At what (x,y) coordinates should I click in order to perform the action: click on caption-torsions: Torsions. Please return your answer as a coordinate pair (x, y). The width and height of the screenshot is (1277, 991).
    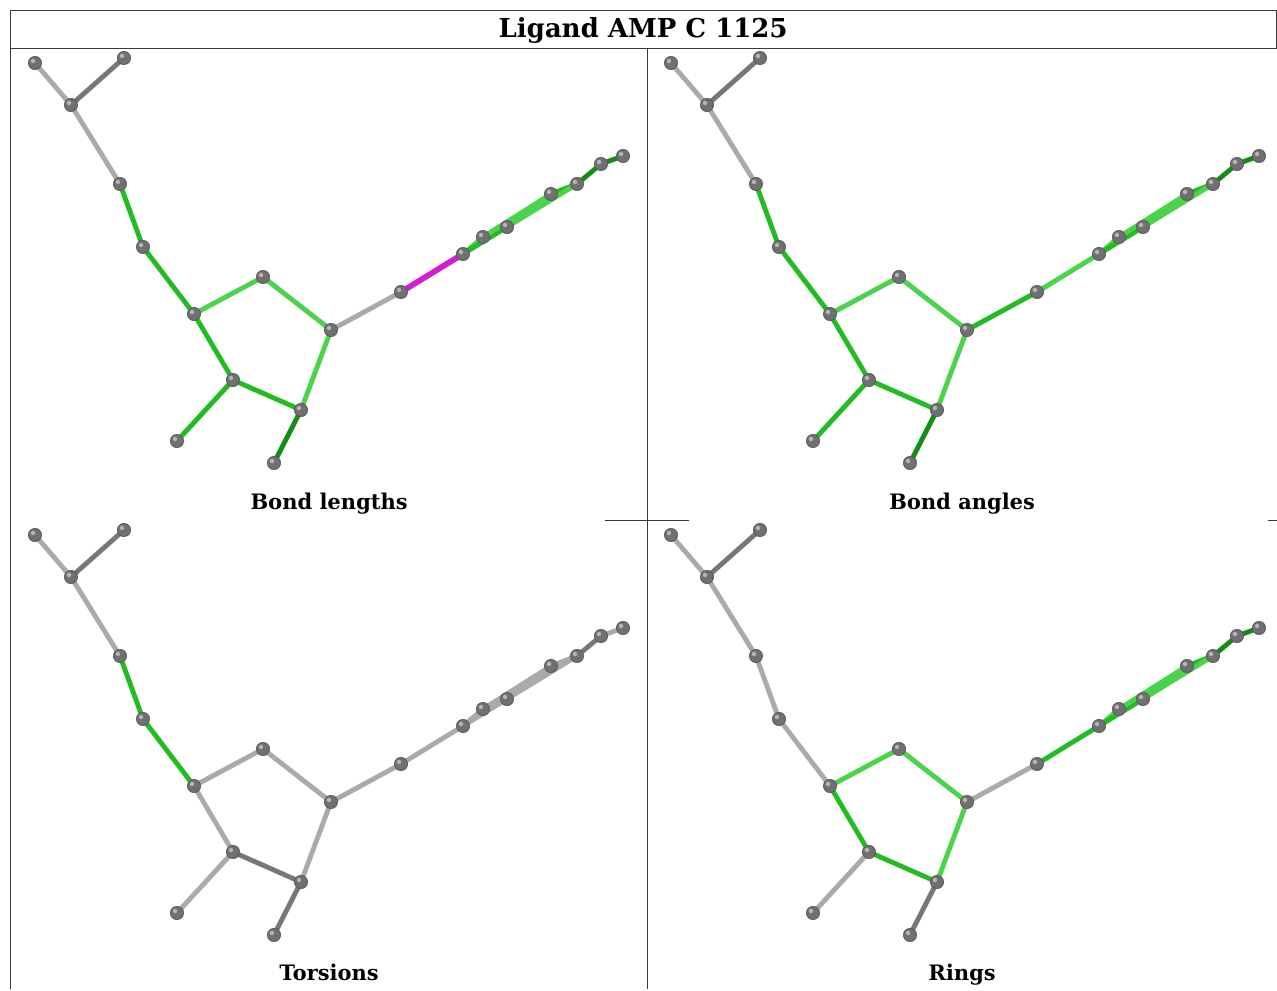
    Looking at the image, I should click on (329, 972).